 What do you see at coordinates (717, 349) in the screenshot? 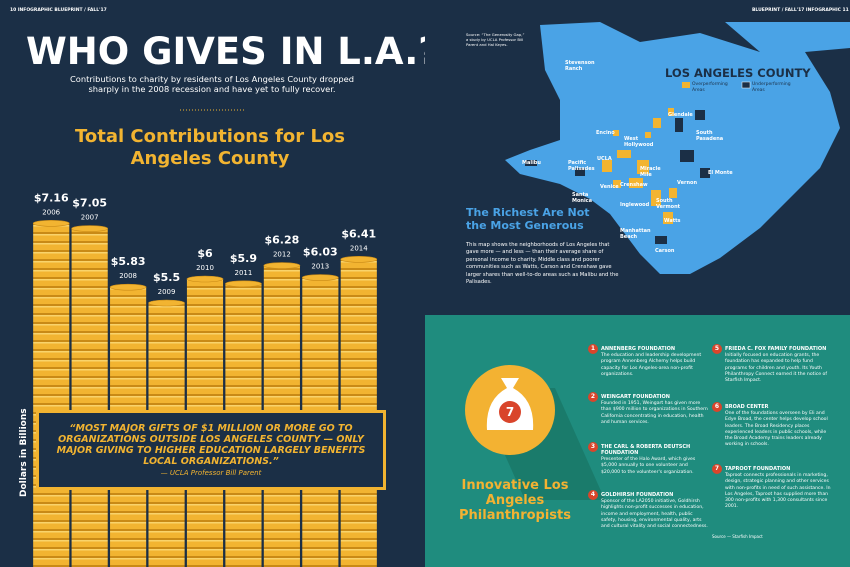
I see `item-number: 5` at bounding box center [717, 349].